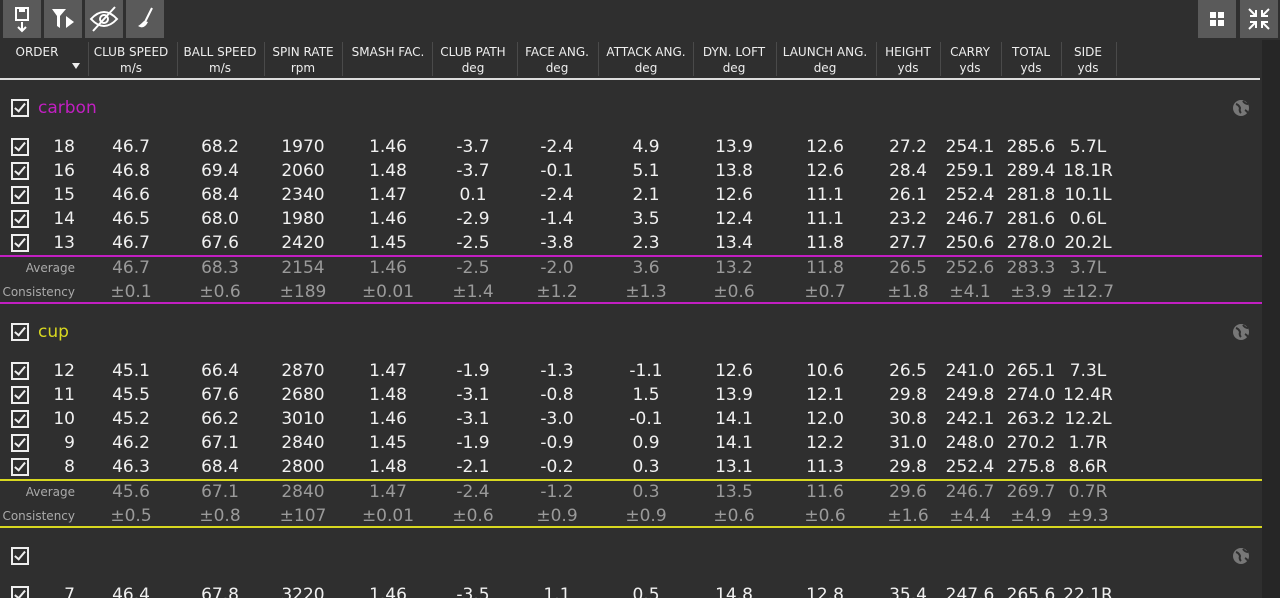  What do you see at coordinates (1088, 52) in the screenshot?
I see `column-header: SIDE` at bounding box center [1088, 52].